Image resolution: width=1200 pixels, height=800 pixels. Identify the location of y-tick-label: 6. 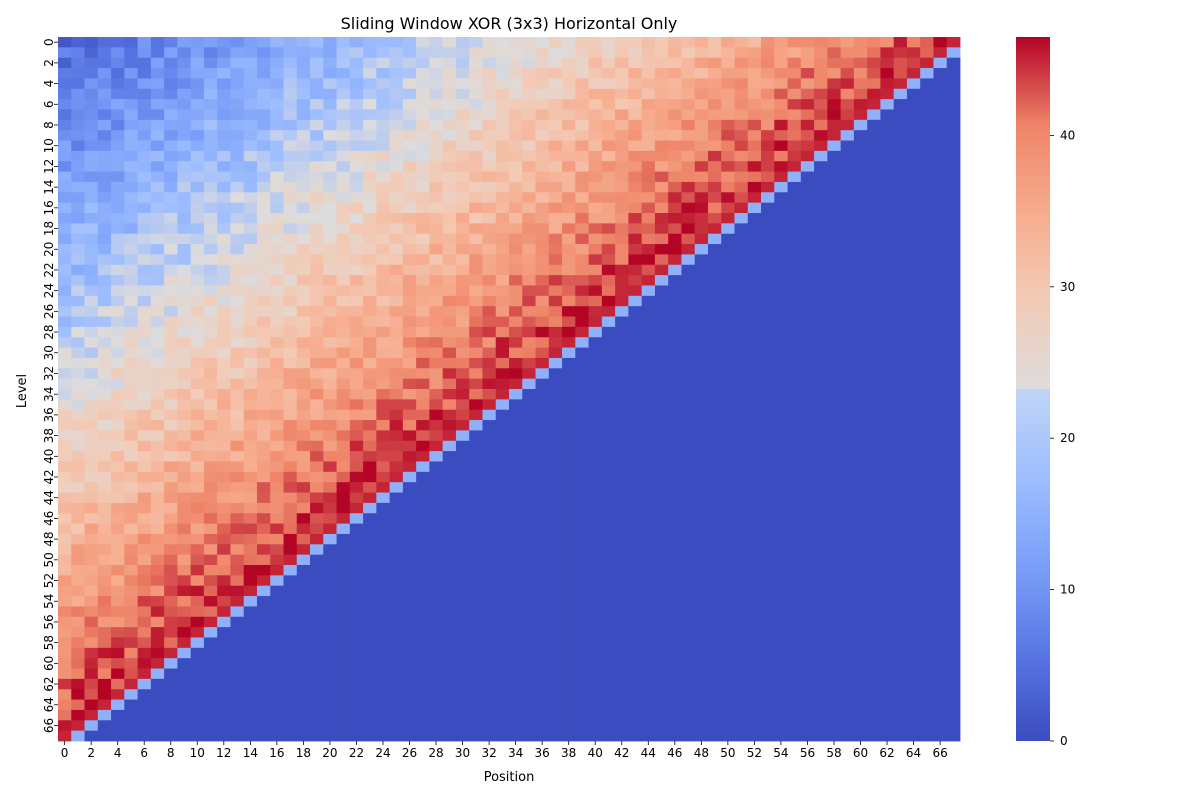
(49, 104).